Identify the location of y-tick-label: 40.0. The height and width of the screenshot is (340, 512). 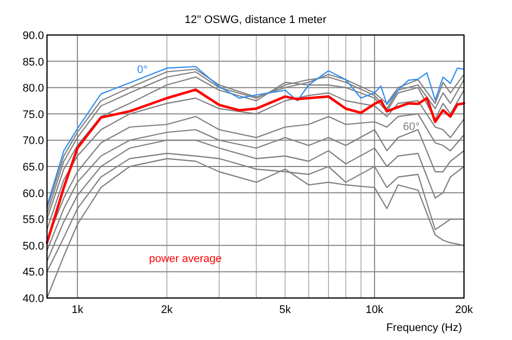
(33, 299).